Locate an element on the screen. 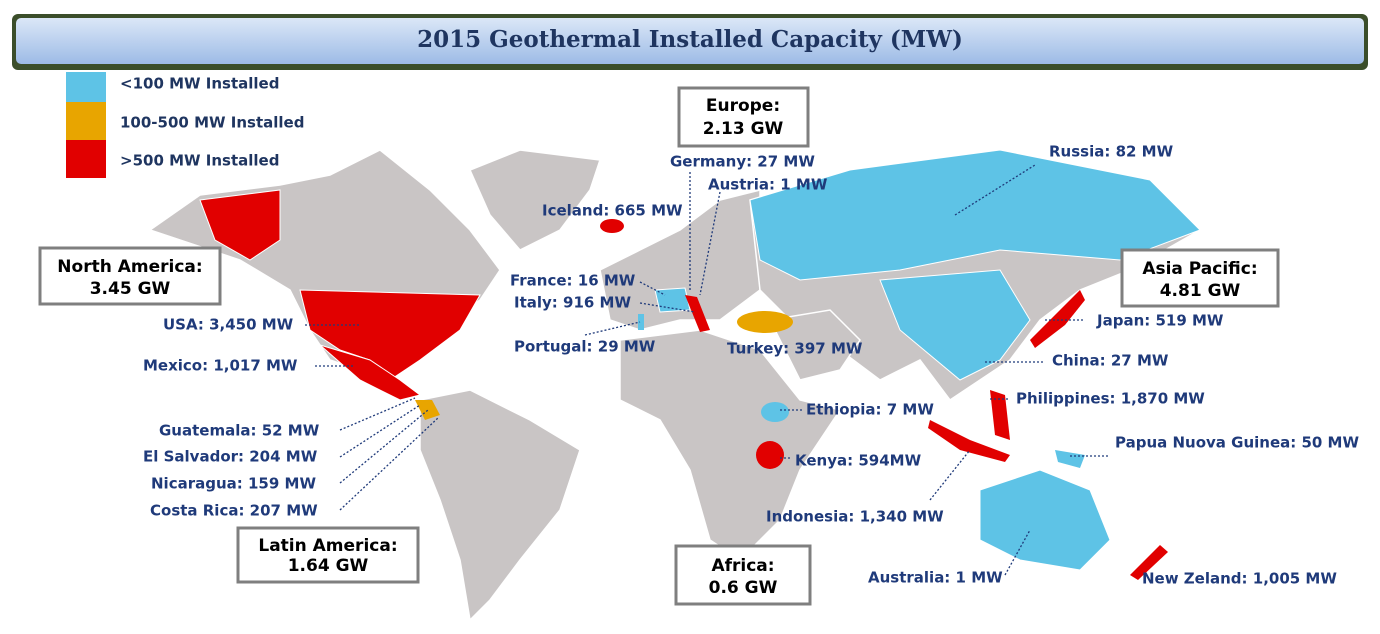 This screenshot has width=1380, height=634. country-label: Nicaragua: 159 MW is located at coordinates (233, 484).